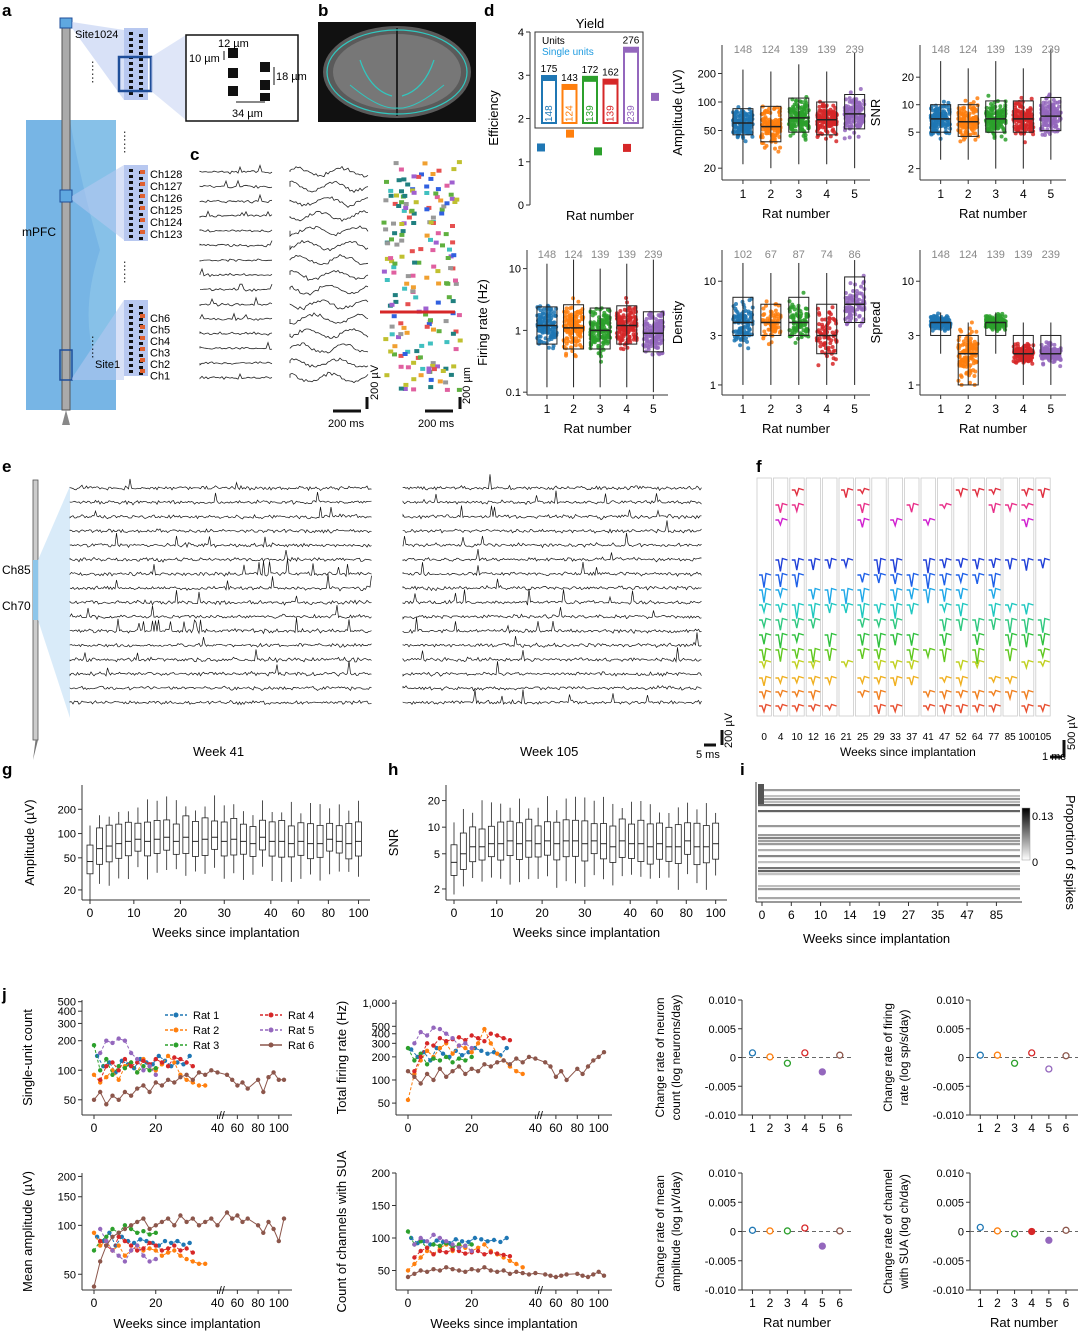  What do you see at coordinates (346, 424) in the screenshot?
I see `scale-c-t1: 200 ms` at bounding box center [346, 424].